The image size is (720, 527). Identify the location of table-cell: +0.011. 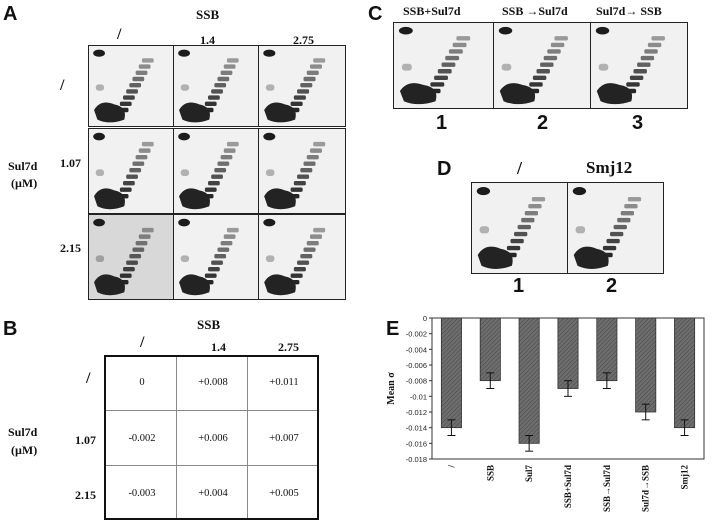
(284, 382).